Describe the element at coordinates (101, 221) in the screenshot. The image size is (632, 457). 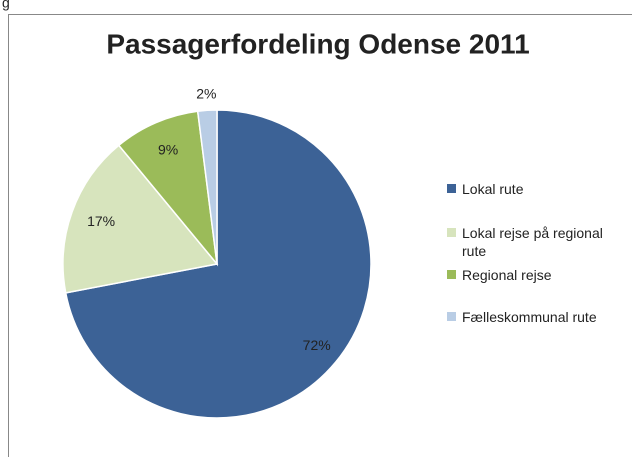
I see `data-label: 17%` at that location.